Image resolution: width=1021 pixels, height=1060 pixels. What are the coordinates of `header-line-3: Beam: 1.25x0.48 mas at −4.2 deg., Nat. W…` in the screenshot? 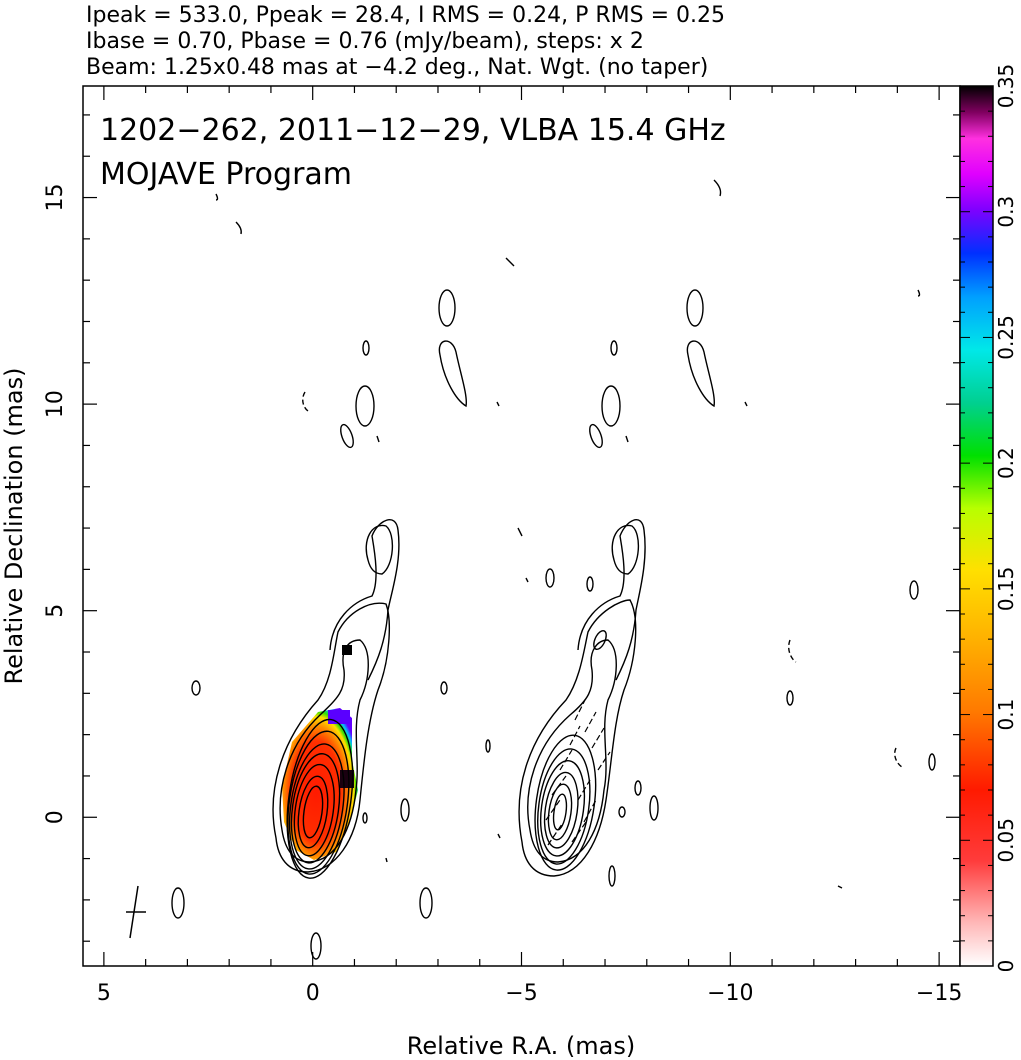 It's located at (397, 67).